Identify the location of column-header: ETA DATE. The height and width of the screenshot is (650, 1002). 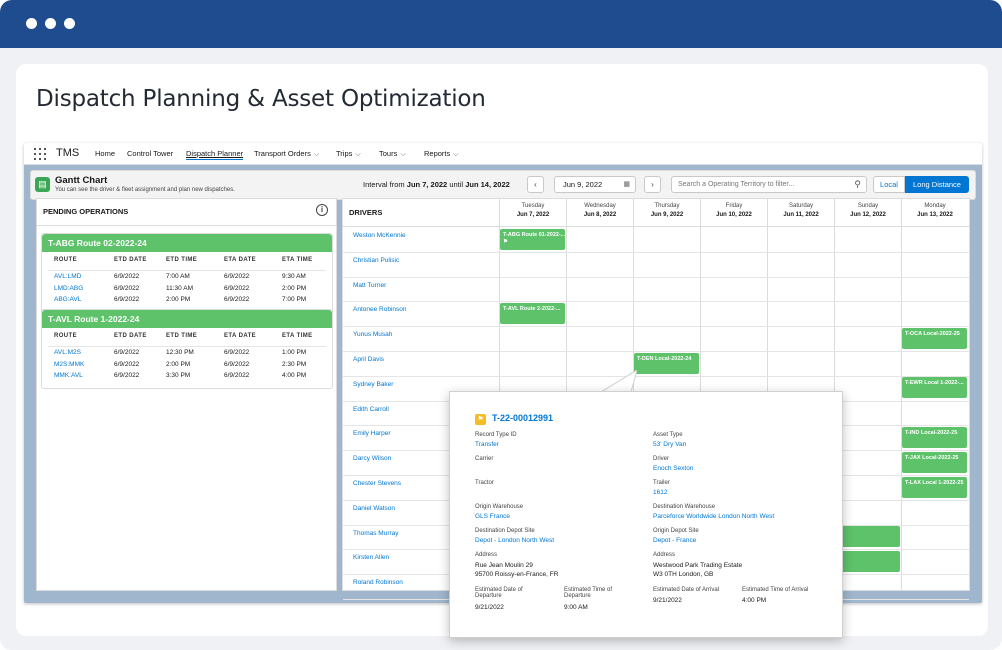
(240, 336).